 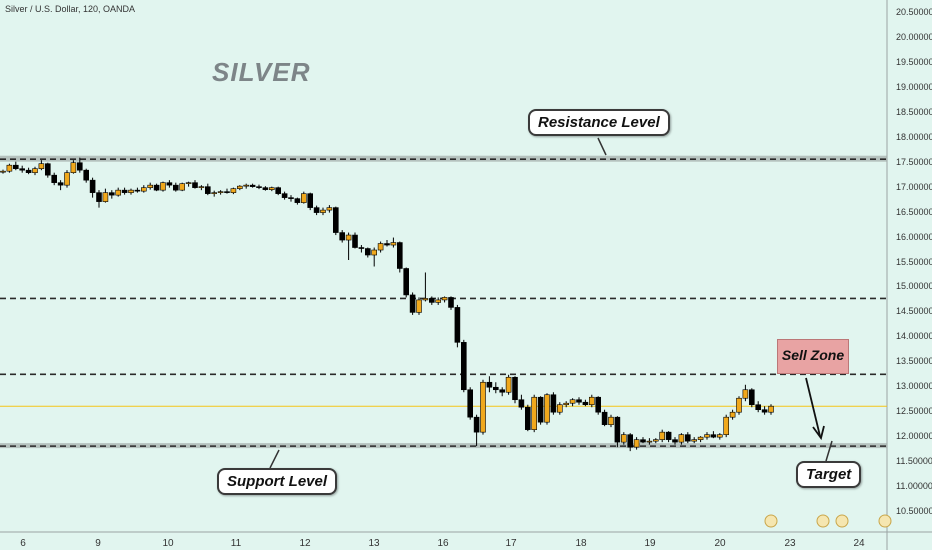 What do you see at coordinates (305, 543) in the screenshot?
I see `time-tick-label: 12` at bounding box center [305, 543].